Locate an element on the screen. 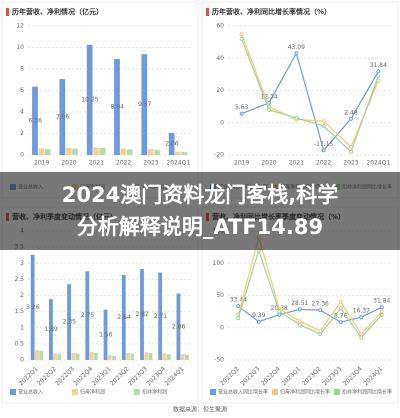  y-tick-label: -20 is located at coordinates (219, 155).